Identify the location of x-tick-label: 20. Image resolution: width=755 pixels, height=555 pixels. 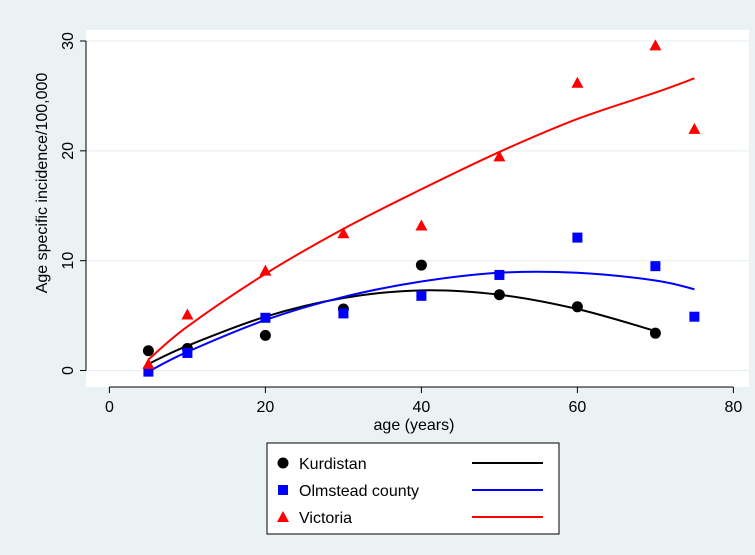
(266, 407).